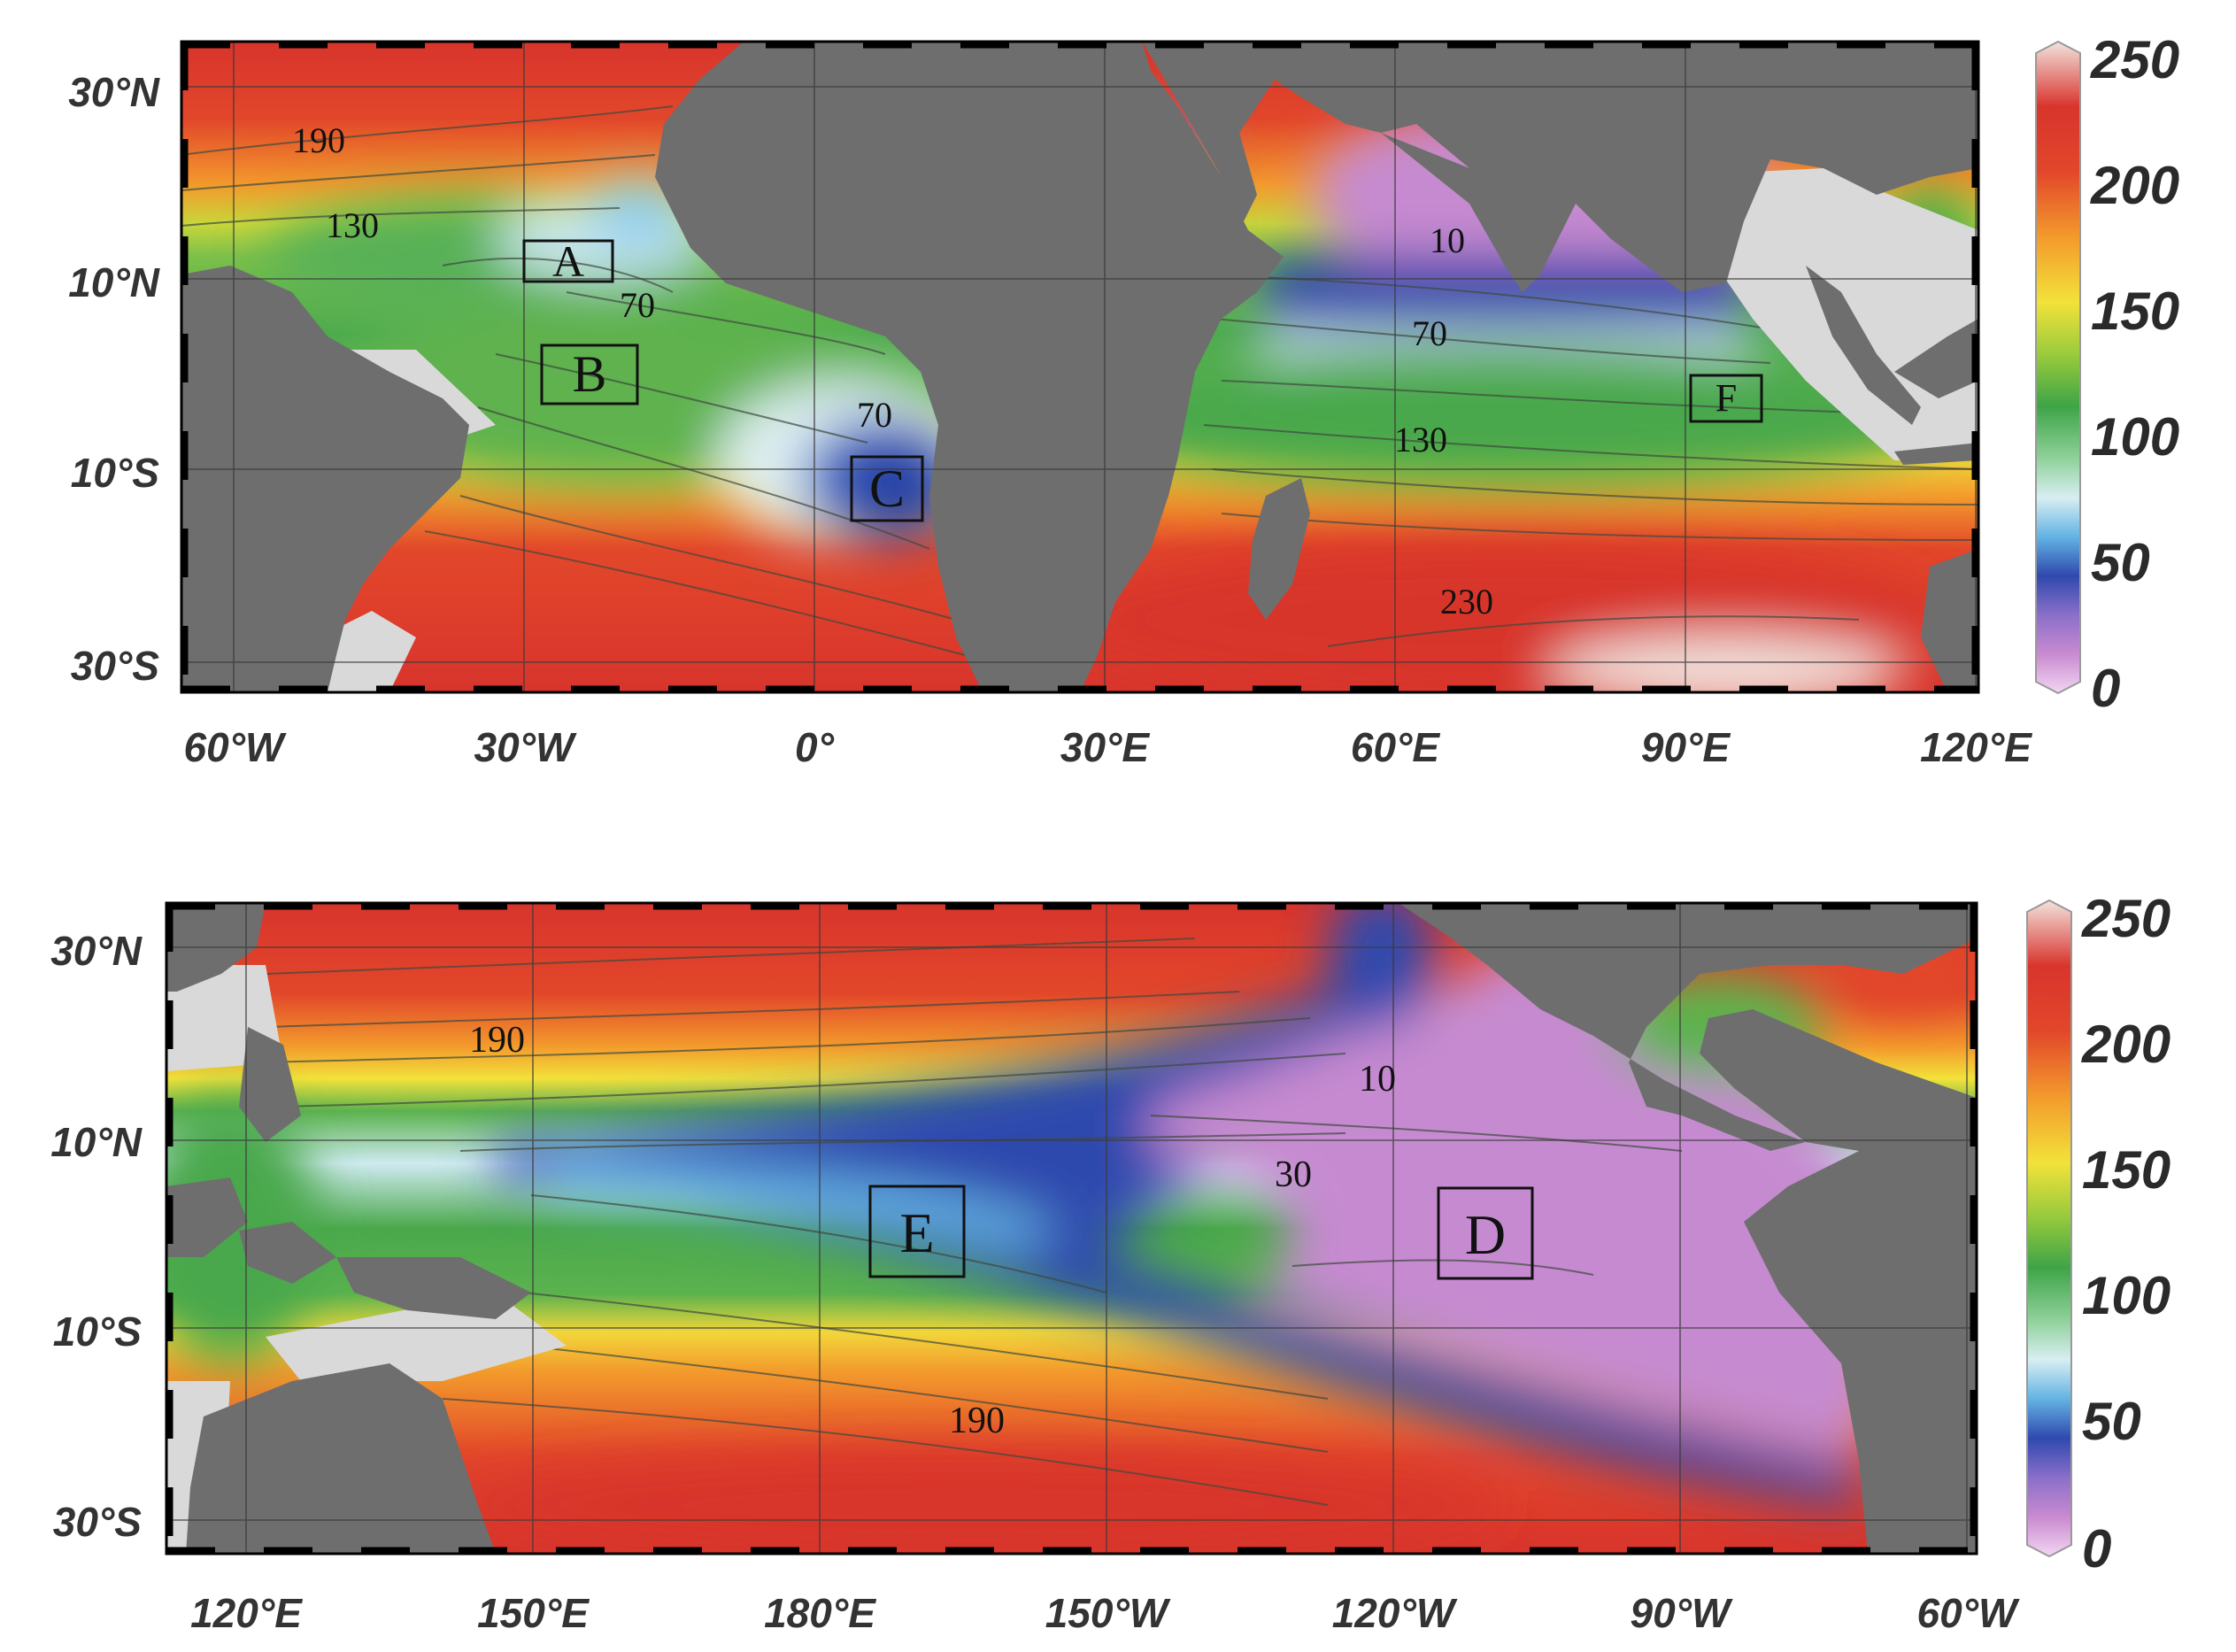  I want to click on region-box-d, so click(1485, 1233).